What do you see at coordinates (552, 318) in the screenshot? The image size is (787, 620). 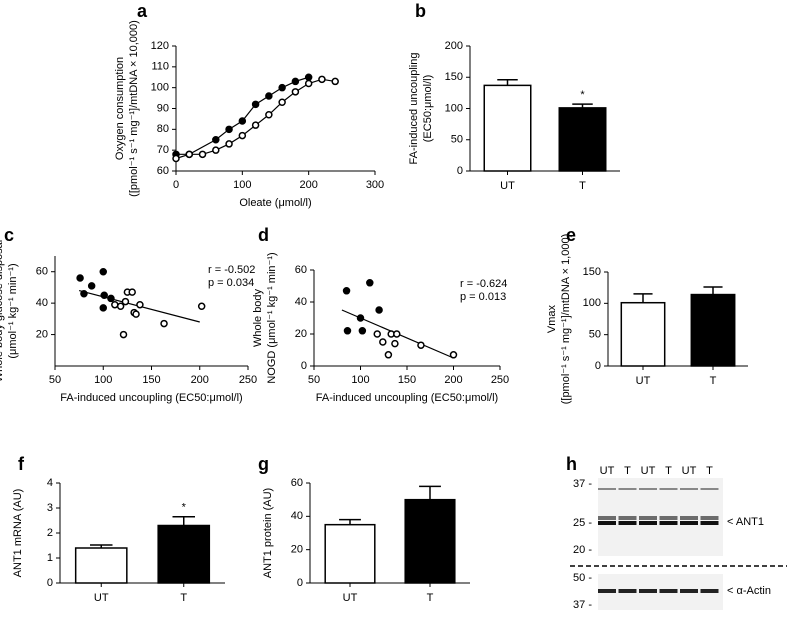 I see `y-axis-label: Vmax` at bounding box center [552, 318].